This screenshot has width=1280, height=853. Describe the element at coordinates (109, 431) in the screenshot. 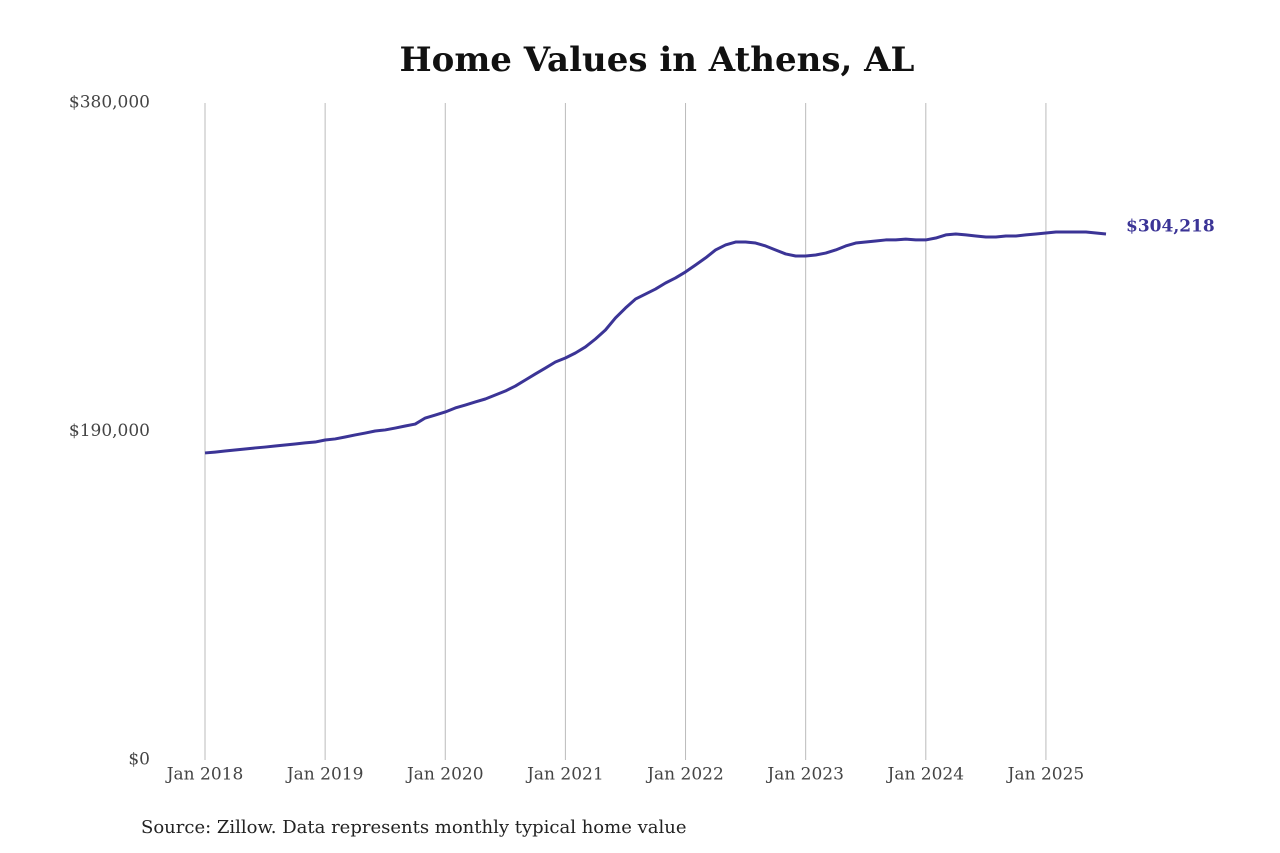

I see `y-tick-label: $190,000` at that location.